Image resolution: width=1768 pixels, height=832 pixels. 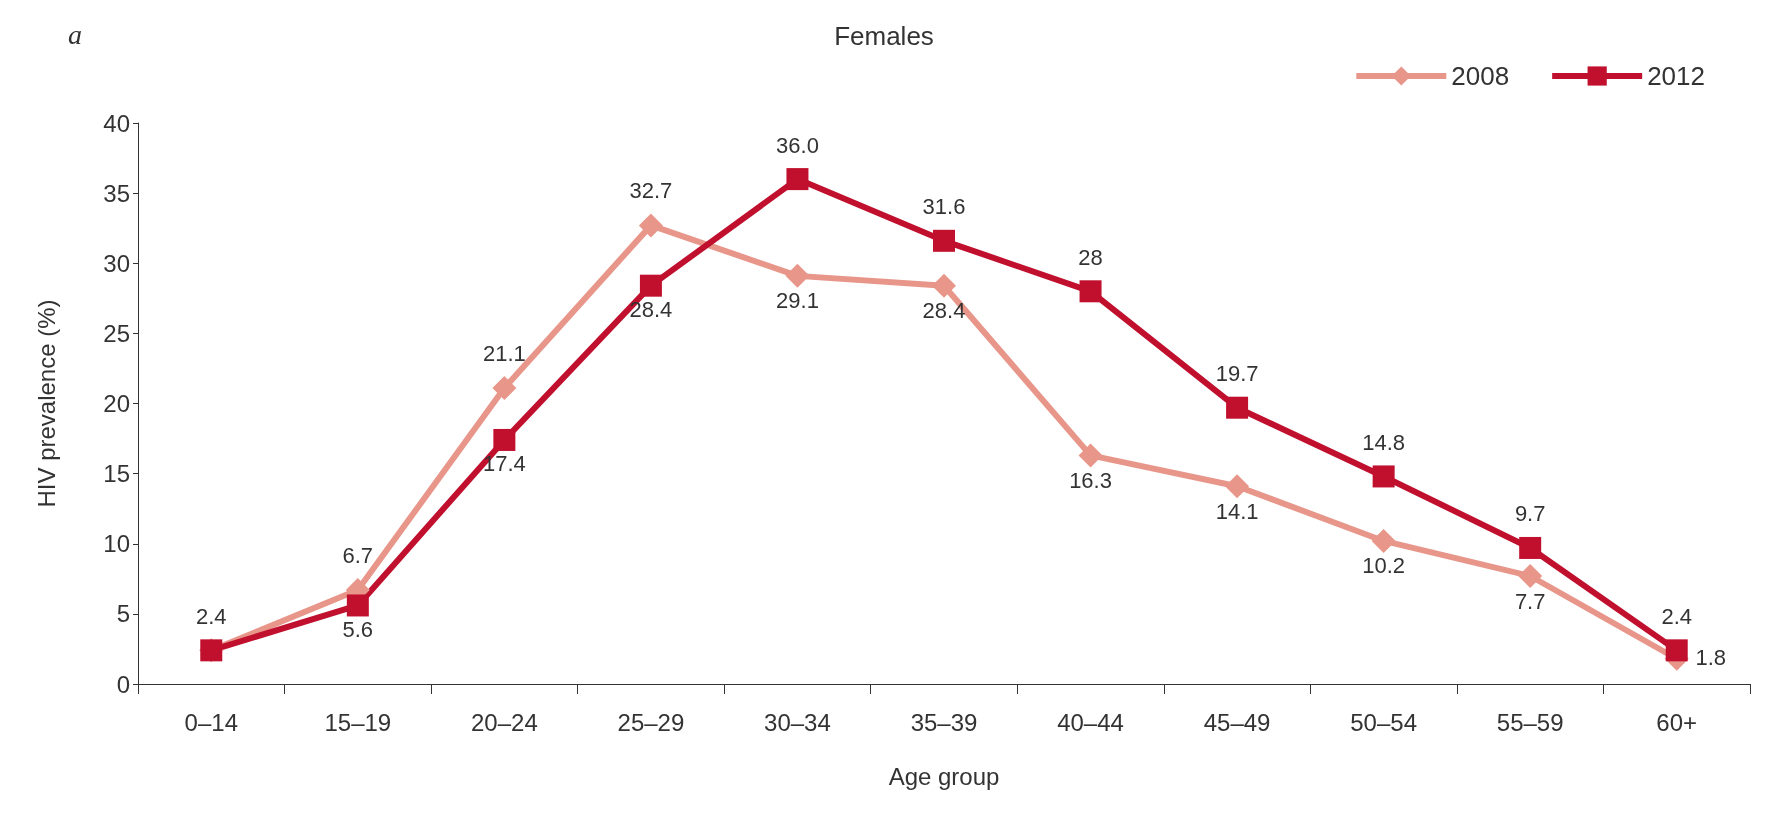 What do you see at coordinates (75, 34) in the screenshot?
I see `text: a` at bounding box center [75, 34].